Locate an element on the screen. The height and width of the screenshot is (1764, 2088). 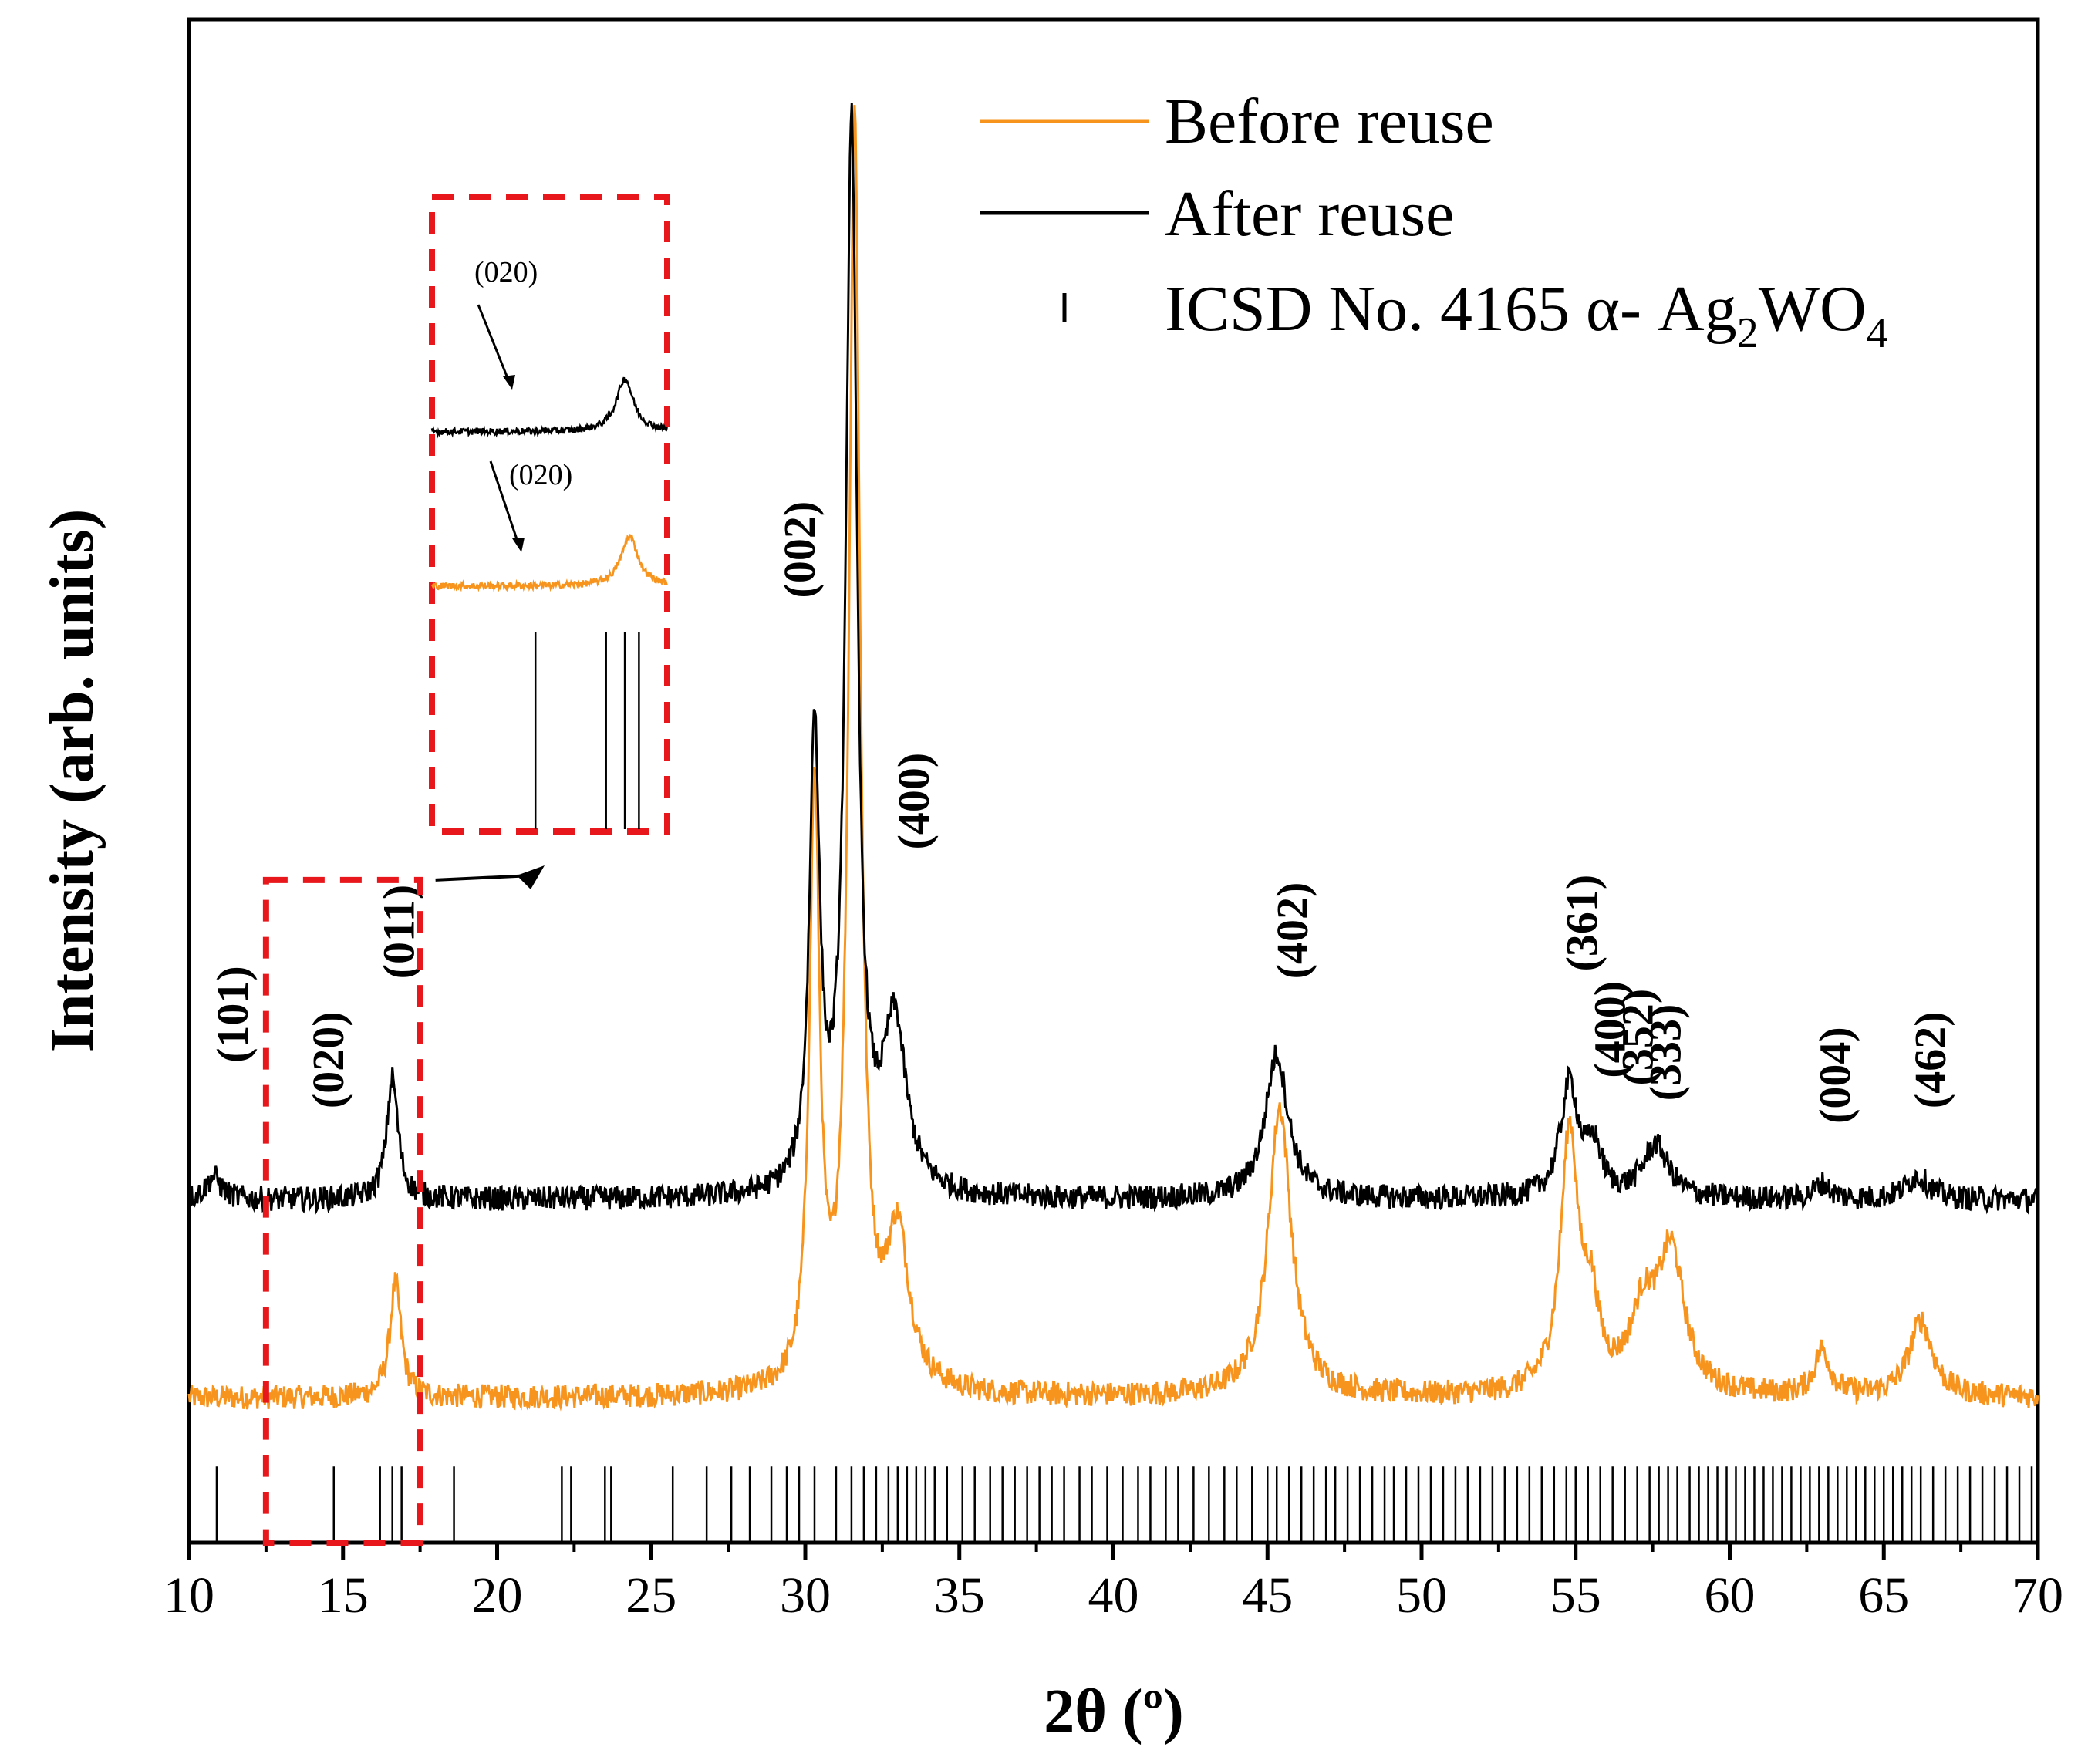
x-tick-label-35: 35 is located at coordinates (960, 1596).